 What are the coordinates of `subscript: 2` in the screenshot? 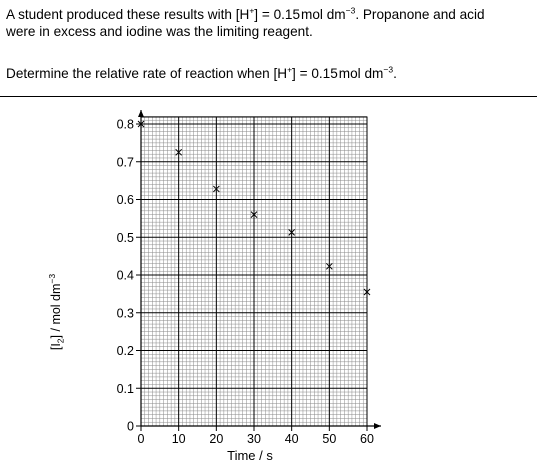 It's located at (60, 341).